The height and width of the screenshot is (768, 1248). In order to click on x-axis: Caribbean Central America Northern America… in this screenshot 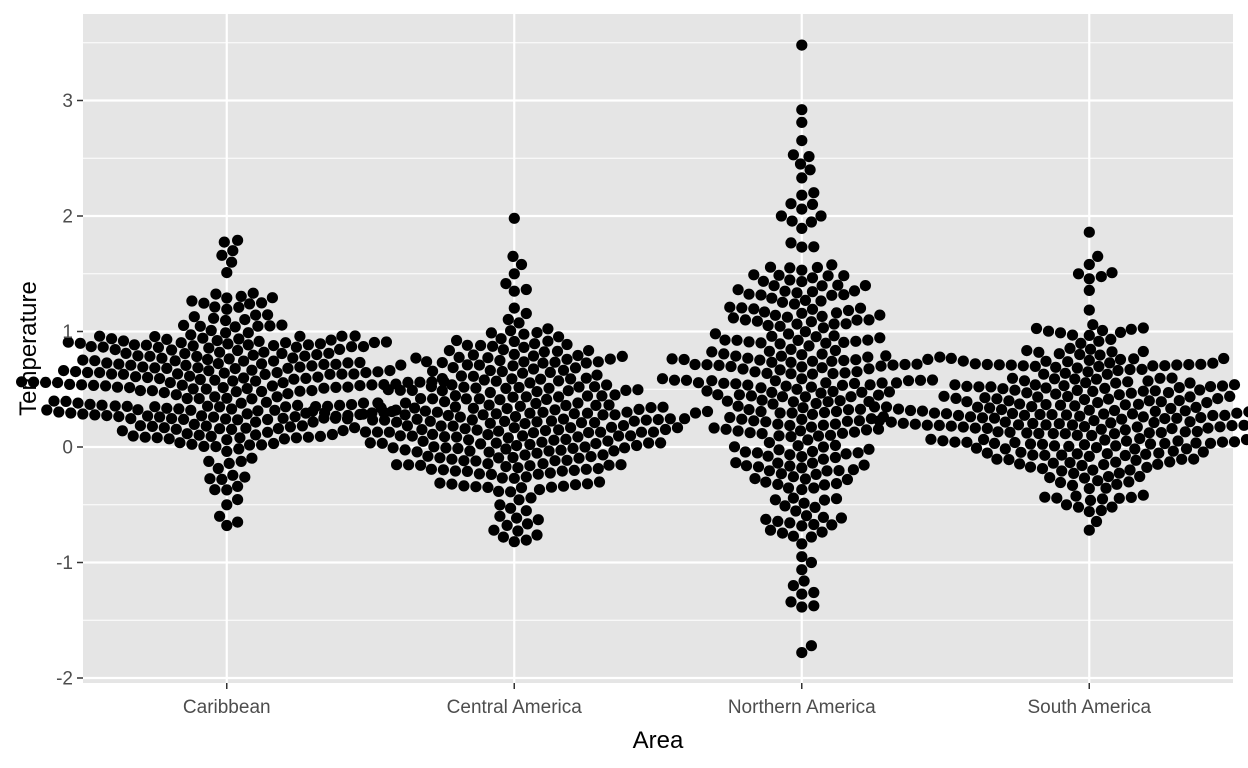, I will do `click(667, 700)`.